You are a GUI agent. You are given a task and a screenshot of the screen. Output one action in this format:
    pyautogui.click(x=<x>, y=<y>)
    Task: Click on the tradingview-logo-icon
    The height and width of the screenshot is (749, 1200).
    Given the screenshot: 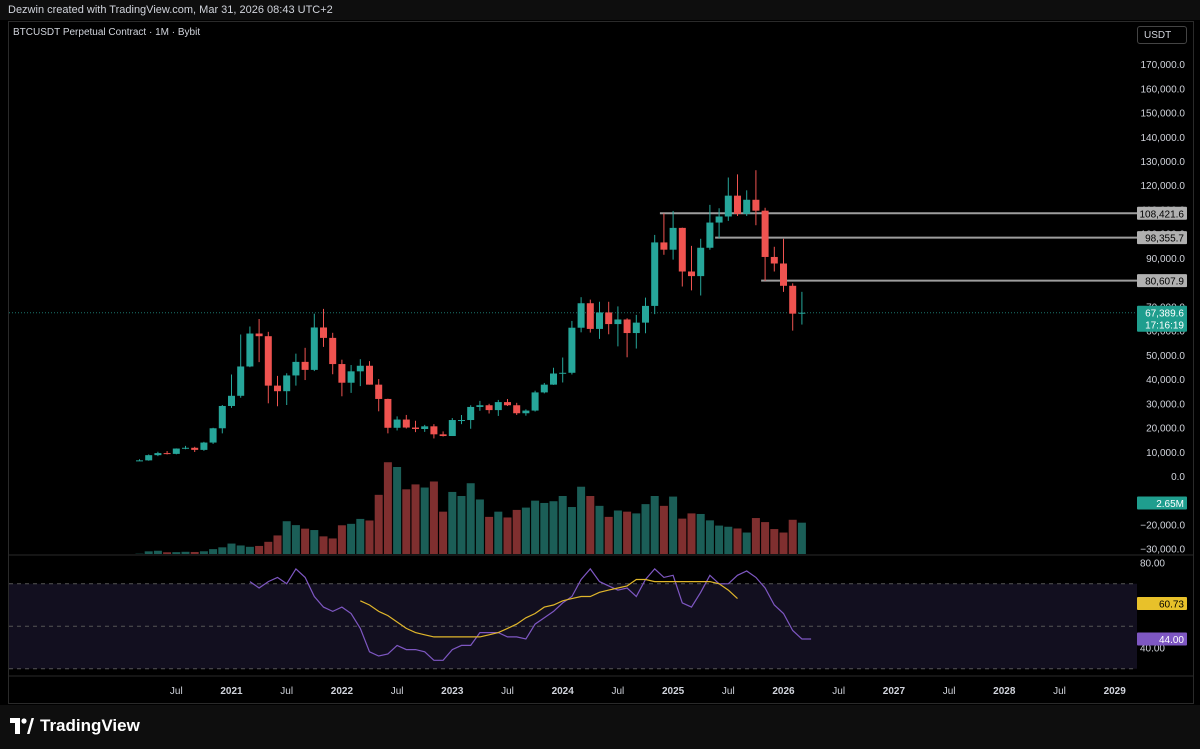 What is the action you would take?
    pyautogui.click(x=22, y=726)
    